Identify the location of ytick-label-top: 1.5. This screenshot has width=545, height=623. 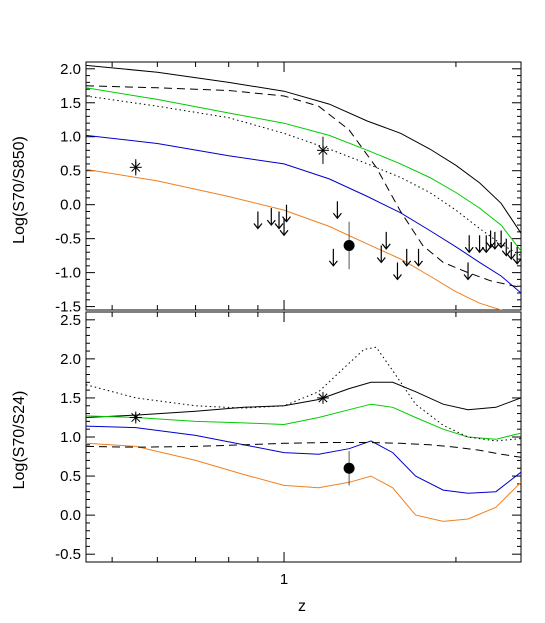
(70, 103).